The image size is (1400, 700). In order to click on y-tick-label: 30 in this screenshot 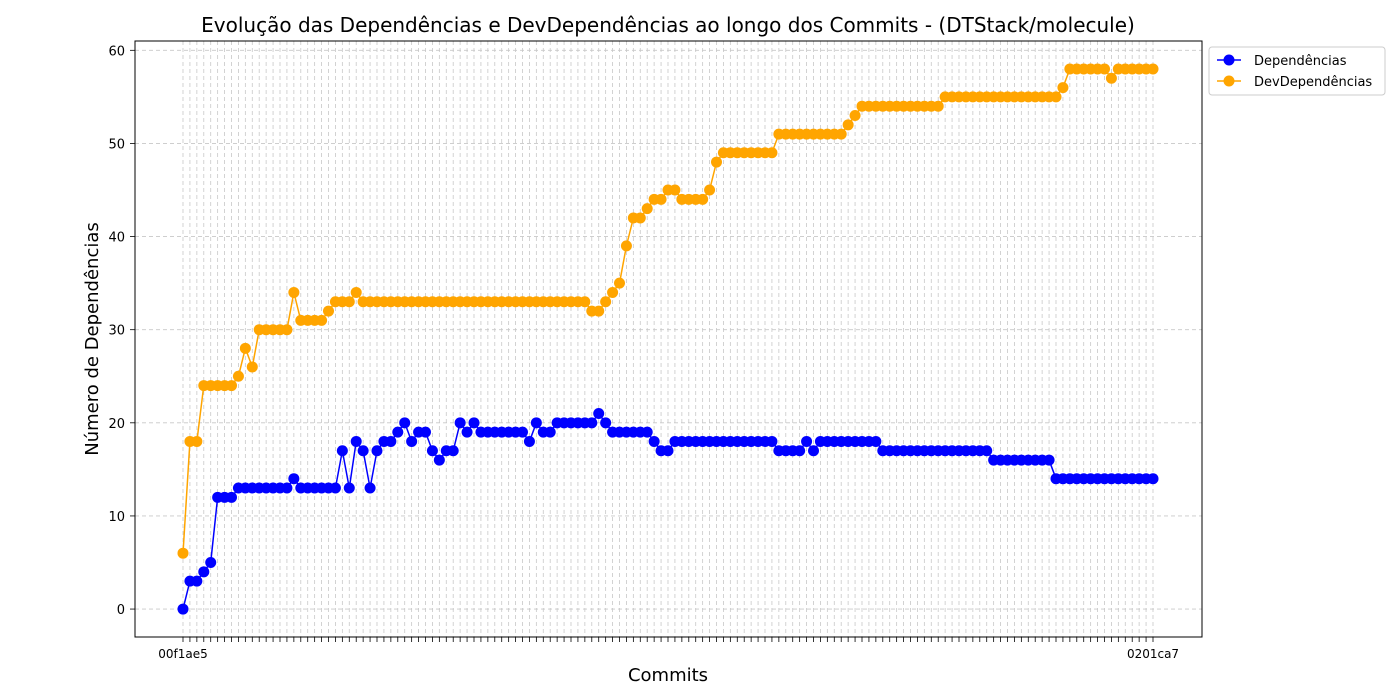, I will do `click(116, 331)`.